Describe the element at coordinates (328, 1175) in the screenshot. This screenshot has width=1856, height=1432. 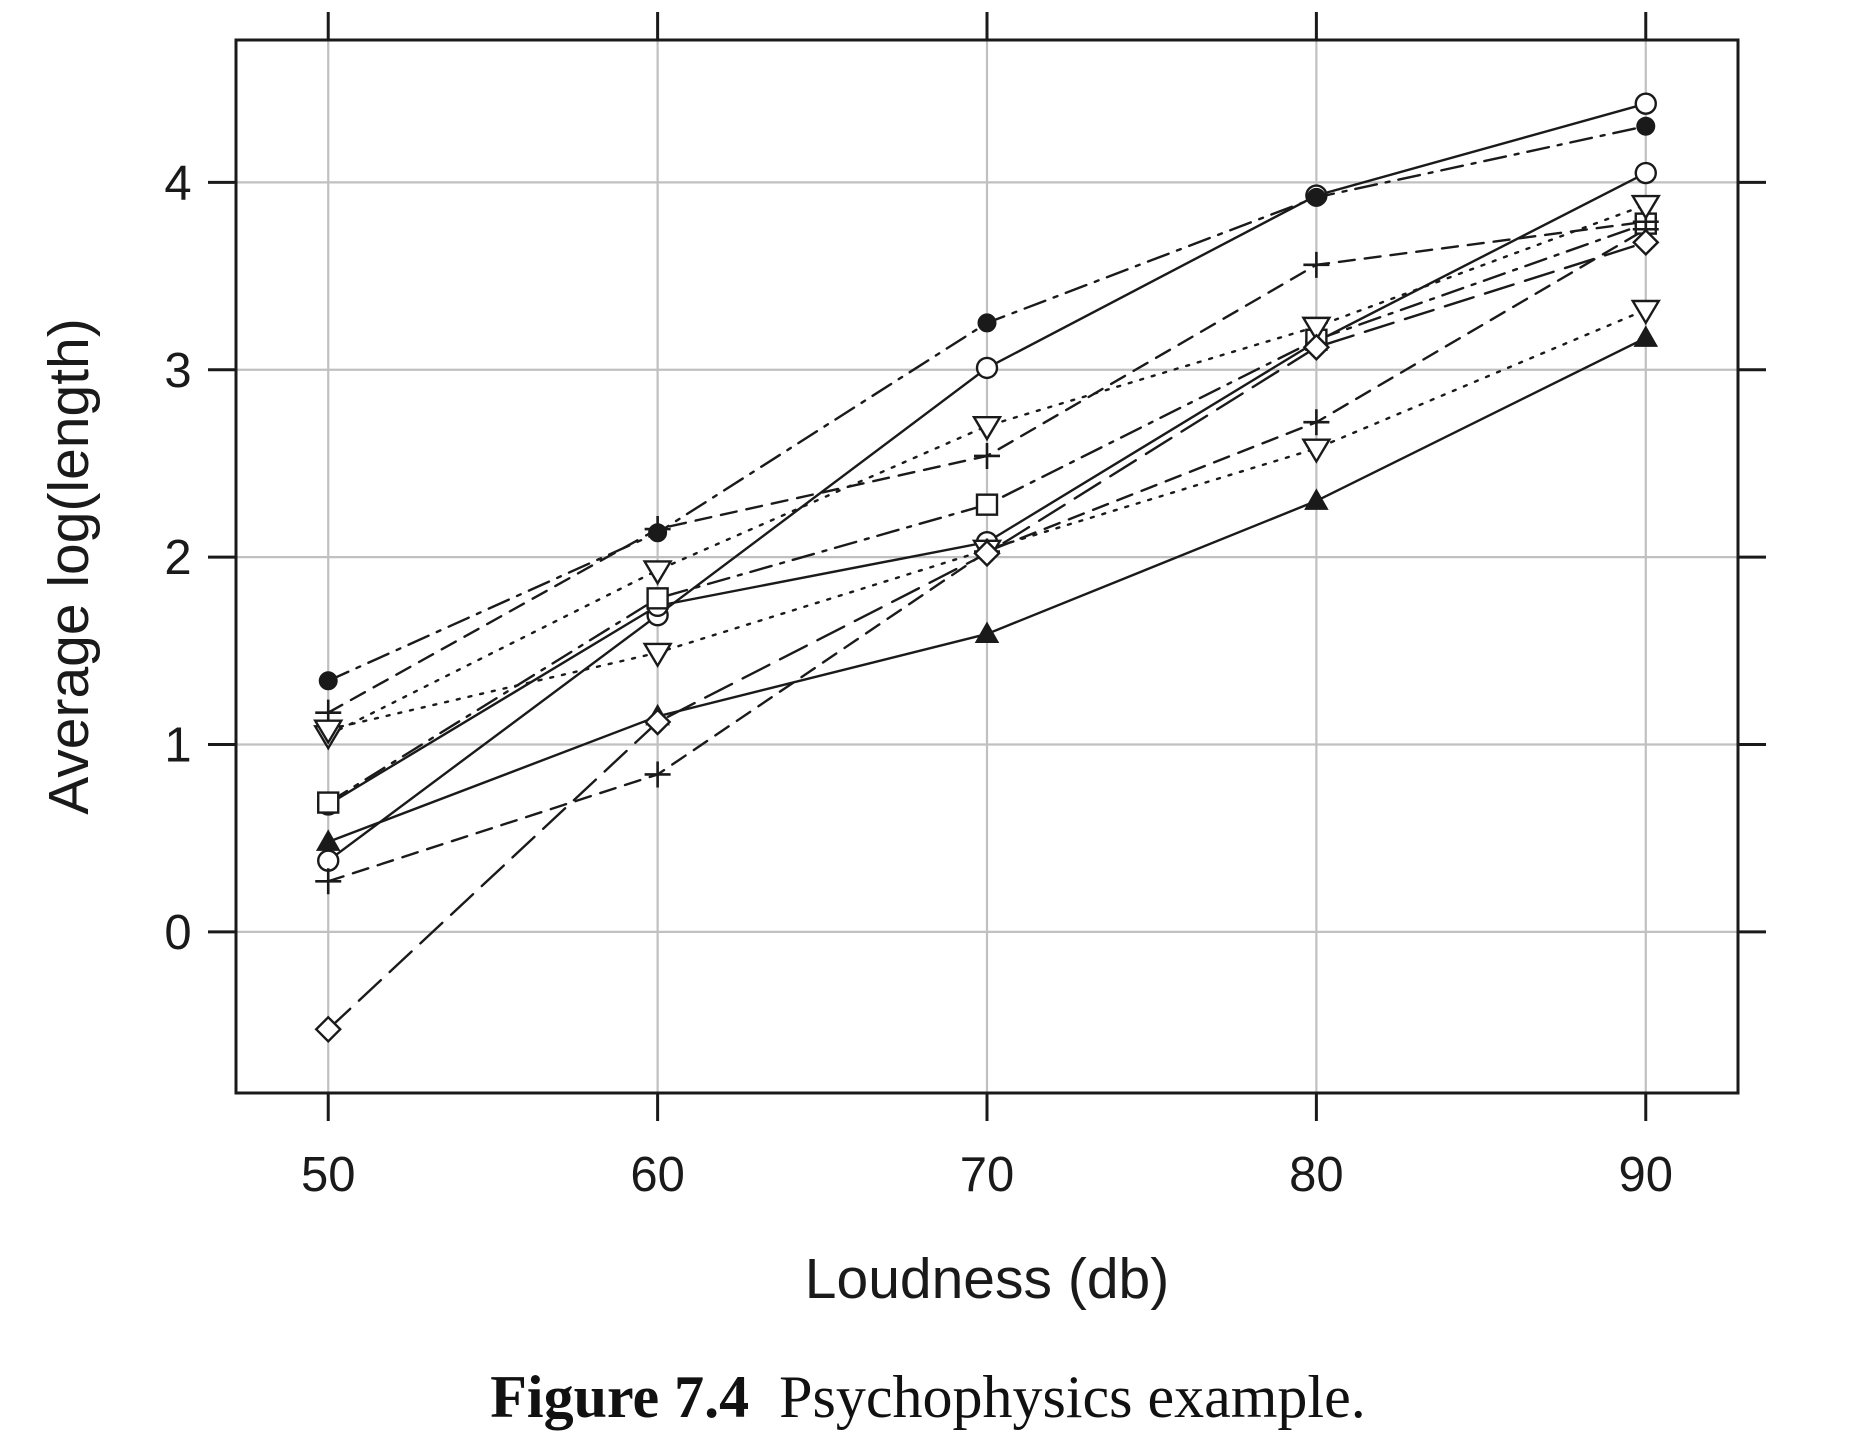
I see `x-tick-label: 50` at that location.